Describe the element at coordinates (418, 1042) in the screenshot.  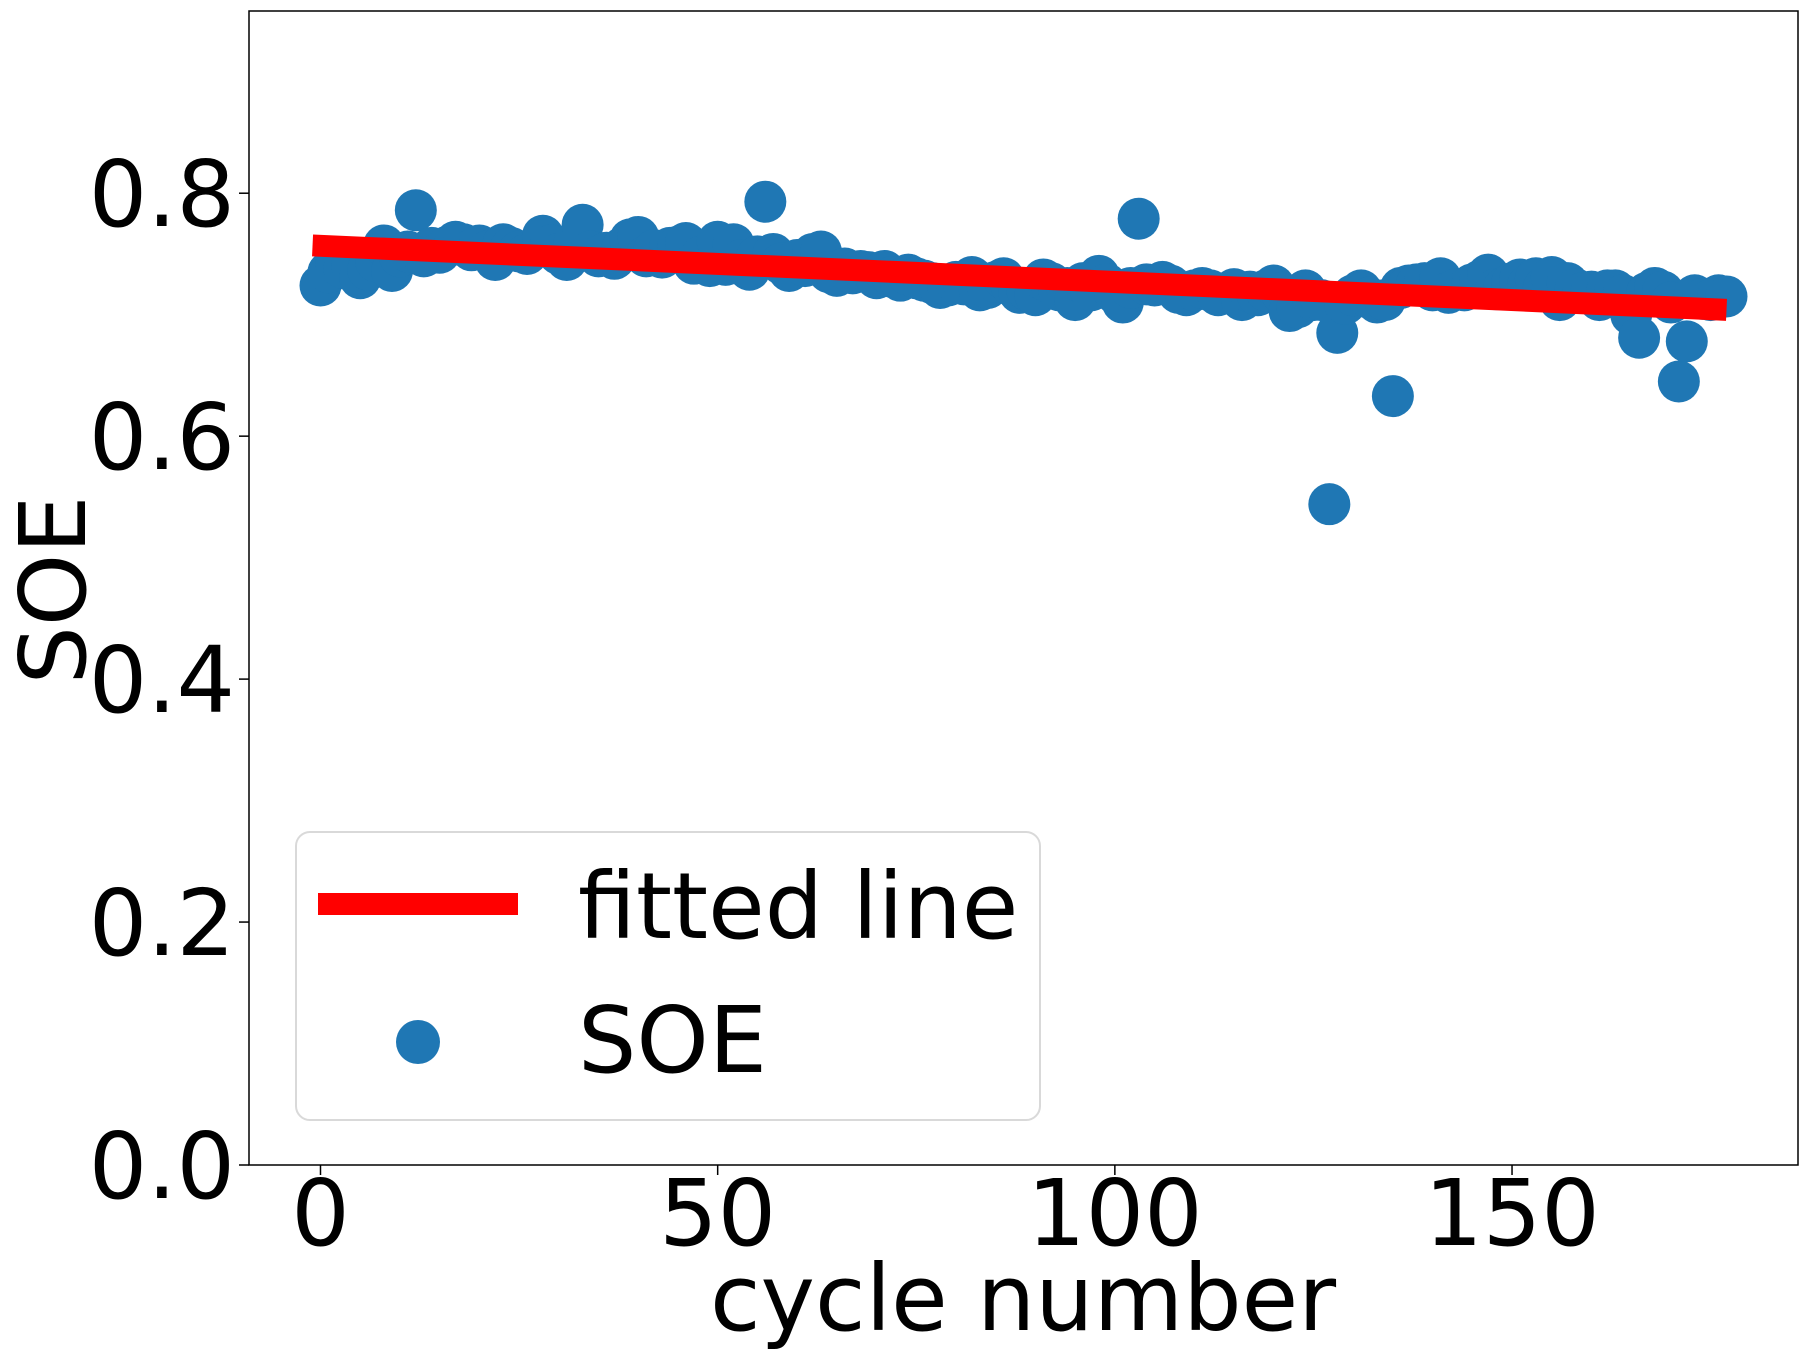
I see `legend-soe-marker` at that location.